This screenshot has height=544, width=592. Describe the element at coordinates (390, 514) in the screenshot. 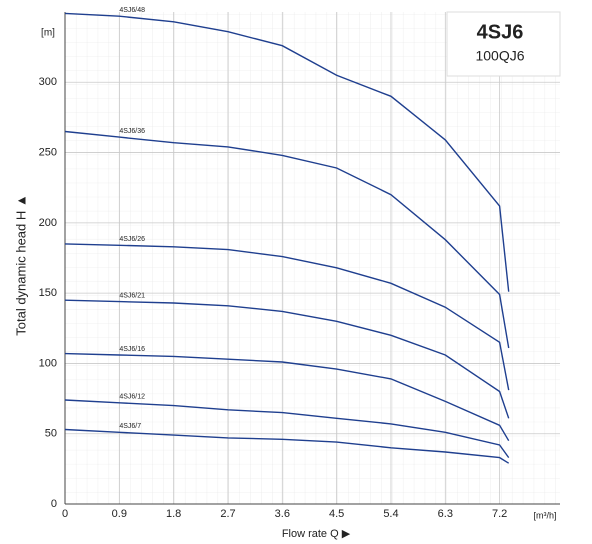

I see `x-tick-label: 5.4` at that location.